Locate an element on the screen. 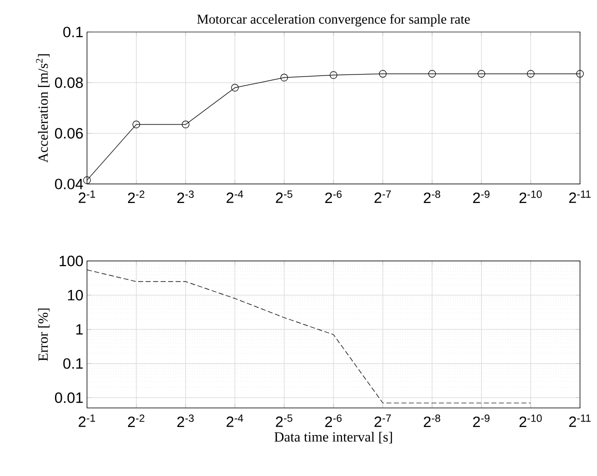 This screenshot has width=597, height=476. y-tick-label: 10 is located at coordinates (75, 295).